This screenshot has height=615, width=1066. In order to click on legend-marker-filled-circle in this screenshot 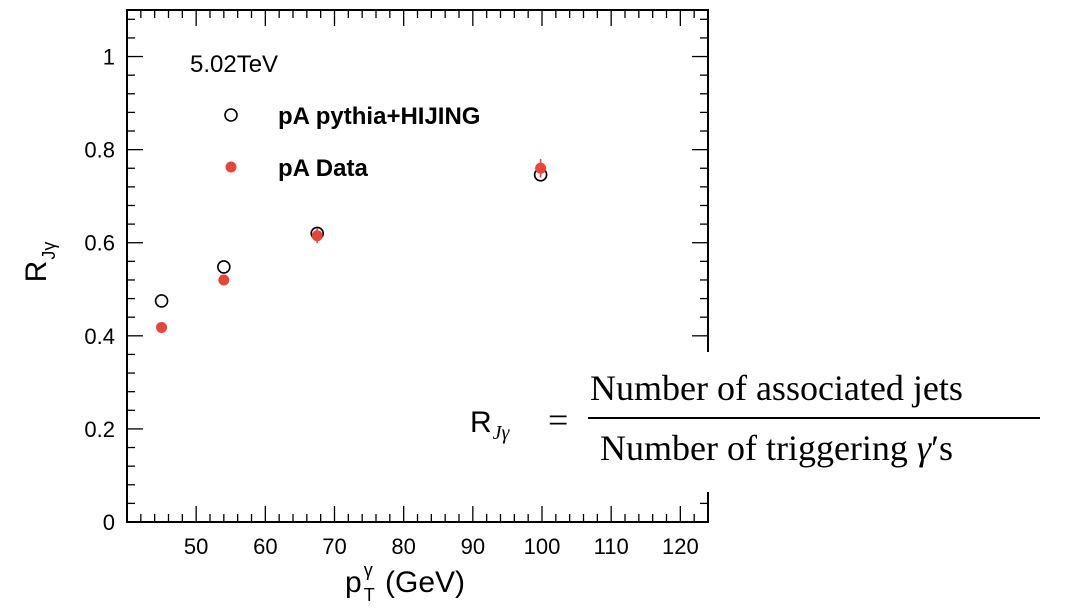, I will do `click(231, 167)`.